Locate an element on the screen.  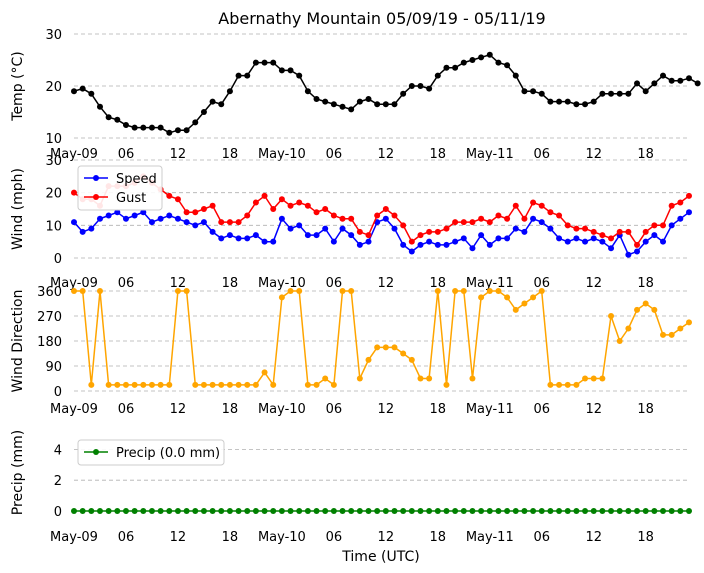
wind-xtick-label: 06 is located at coordinates (334, 283).